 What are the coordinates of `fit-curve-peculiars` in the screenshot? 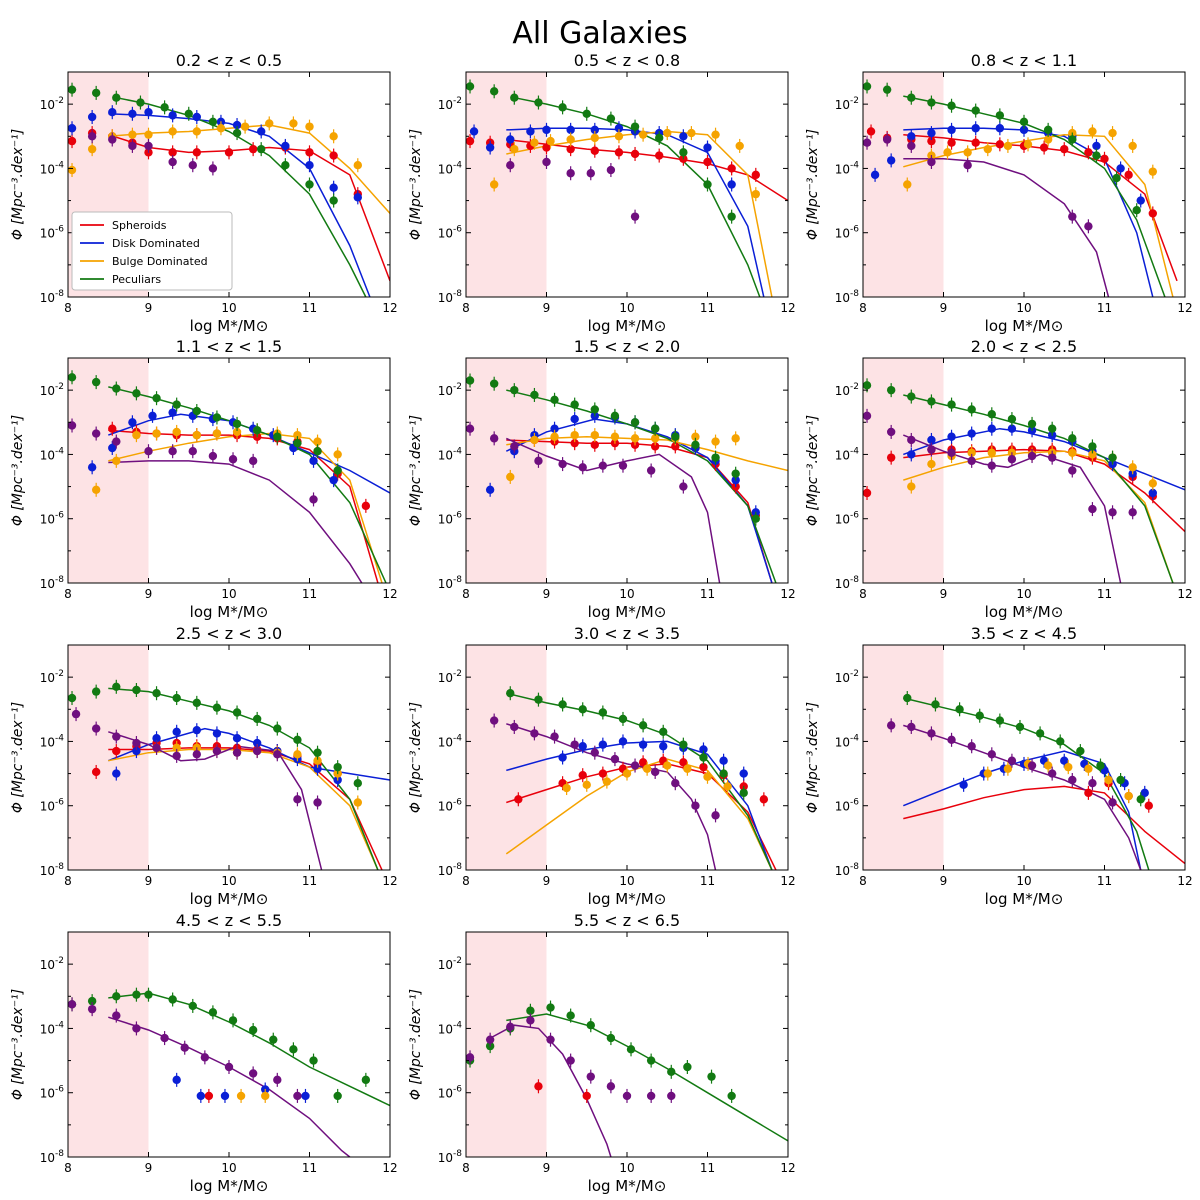 It's located at (637, 196).